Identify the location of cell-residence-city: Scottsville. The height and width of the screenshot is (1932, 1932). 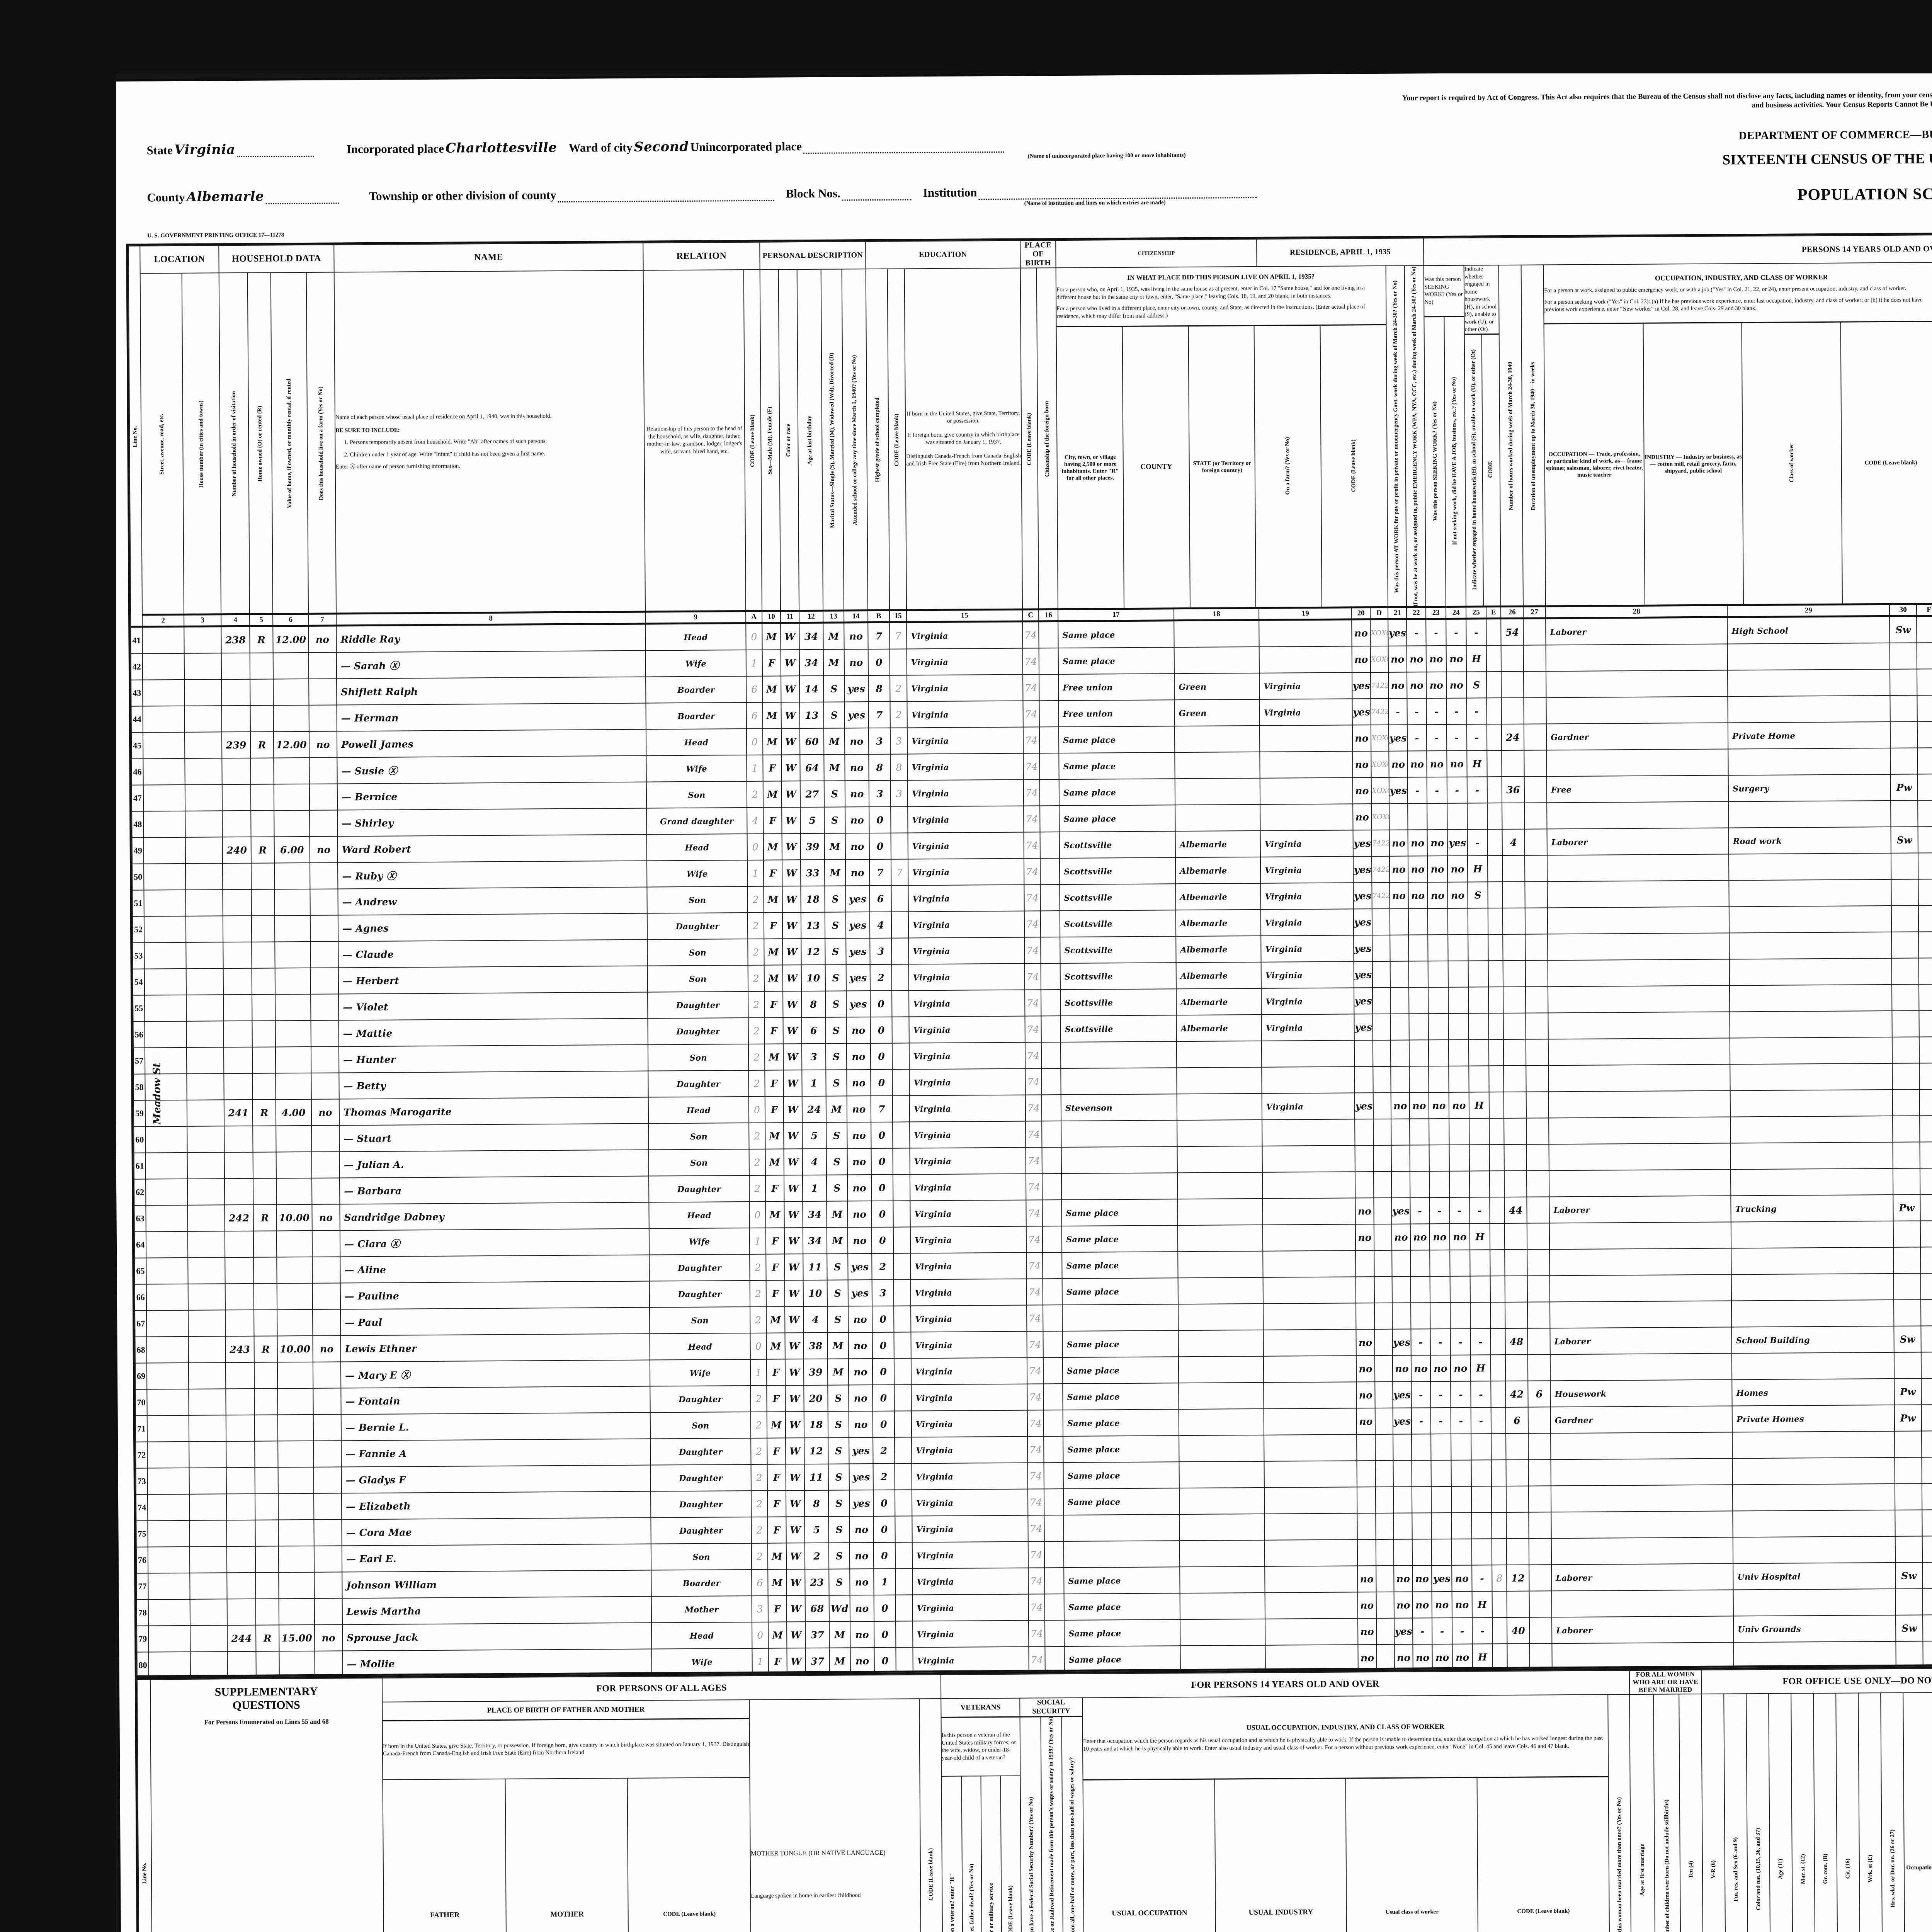
(1118, 950).